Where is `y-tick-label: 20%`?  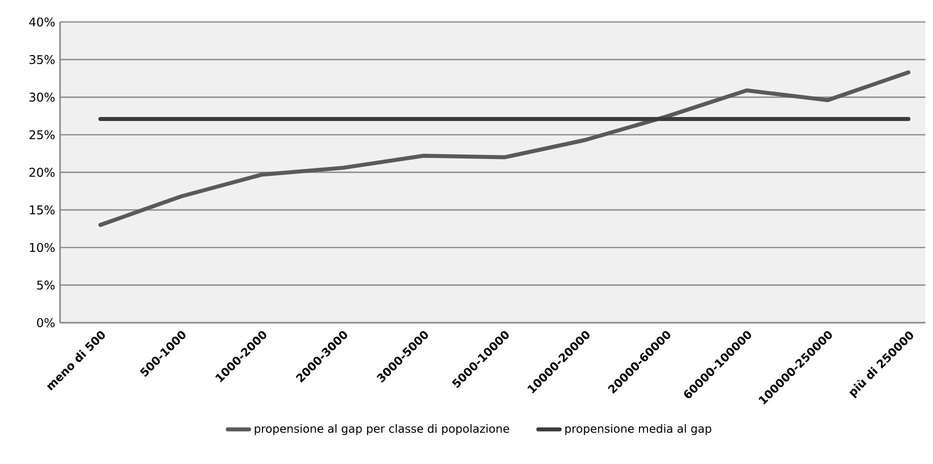 y-tick-label: 20% is located at coordinates (42, 172).